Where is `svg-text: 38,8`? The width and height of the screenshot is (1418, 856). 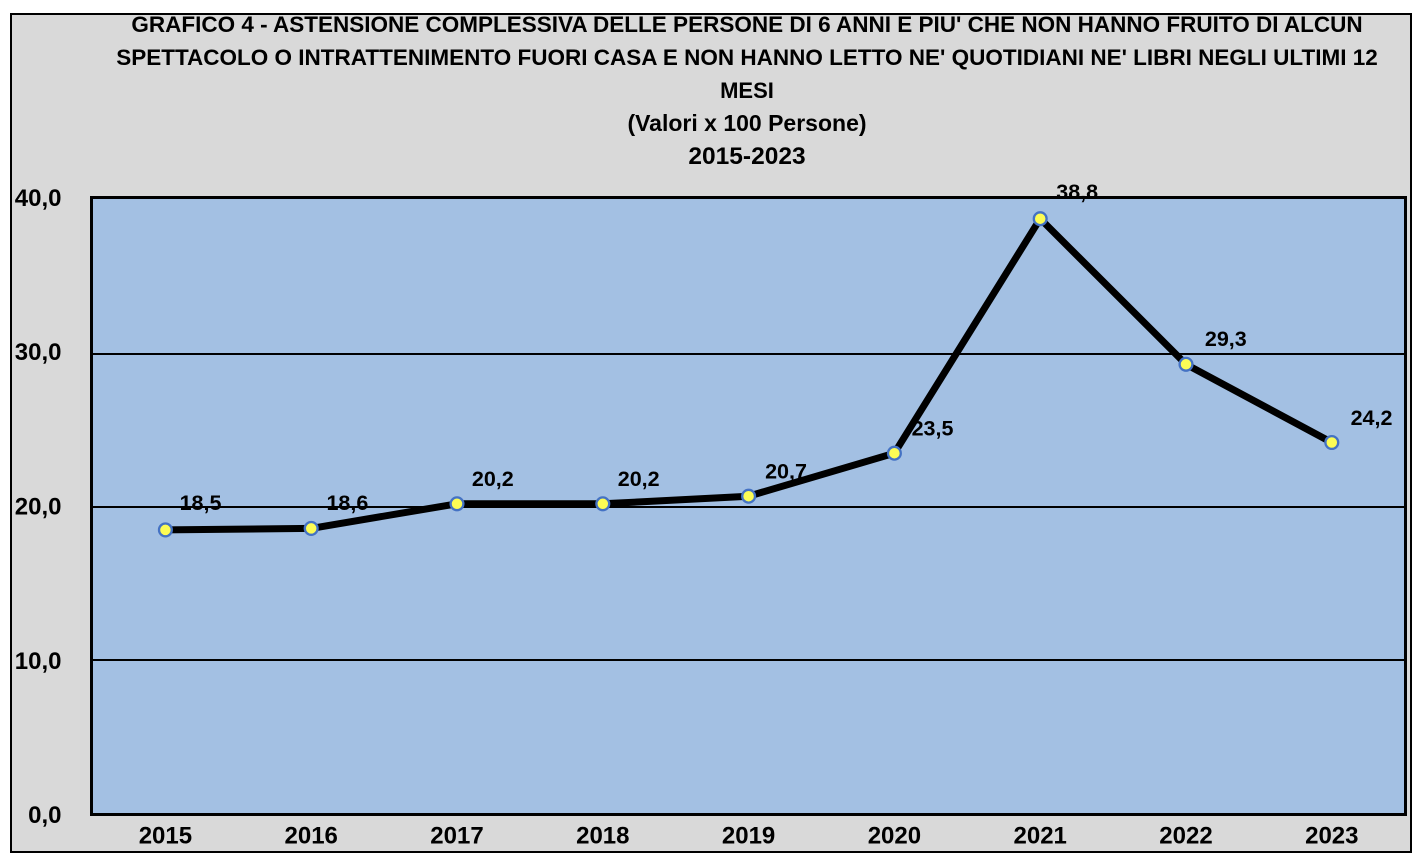
svg-text: 38,8 is located at coordinates (1077, 192).